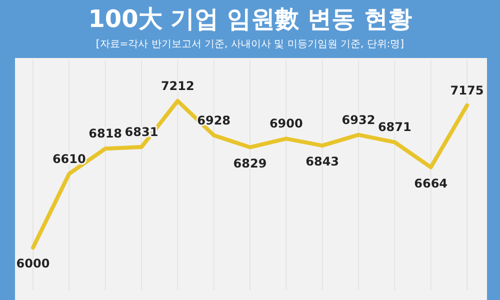 This screenshot has height=300, width=500. Describe the element at coordinates (359, 119) in the screenshot. I see `data-label: 6932` at that location.